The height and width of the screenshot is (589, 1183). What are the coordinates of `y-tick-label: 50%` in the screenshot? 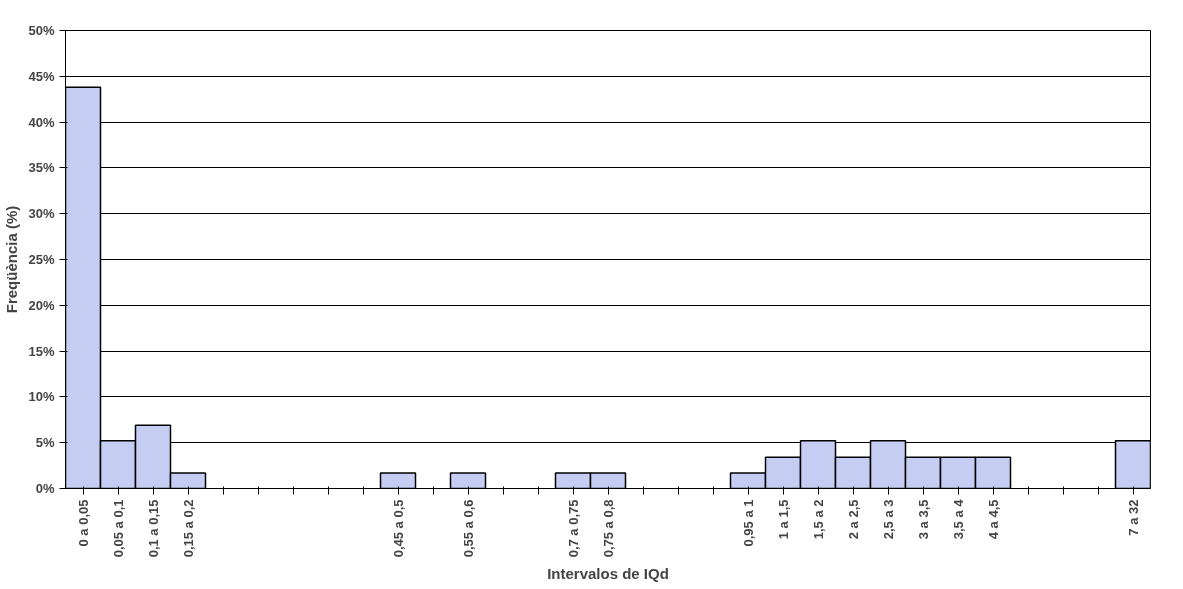 It's located at (41, 30).